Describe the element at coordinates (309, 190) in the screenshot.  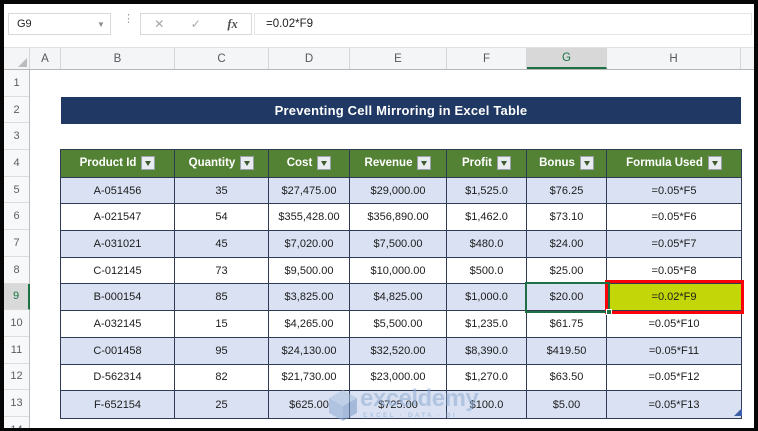
I see `table-cell: $27,475.00` at that location.